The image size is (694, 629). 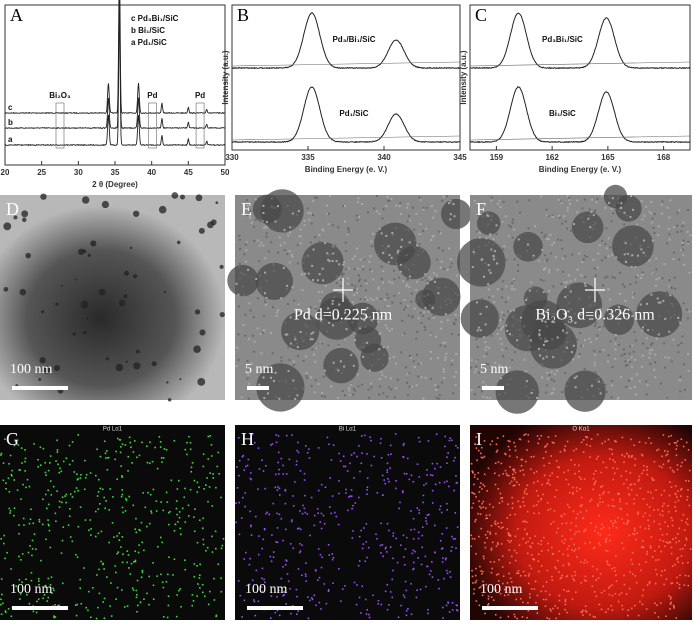 What do you see at coordinates (664, 157) in the screenshot?
I see `x-tick-label: 168` at bounding box center [664, 157].